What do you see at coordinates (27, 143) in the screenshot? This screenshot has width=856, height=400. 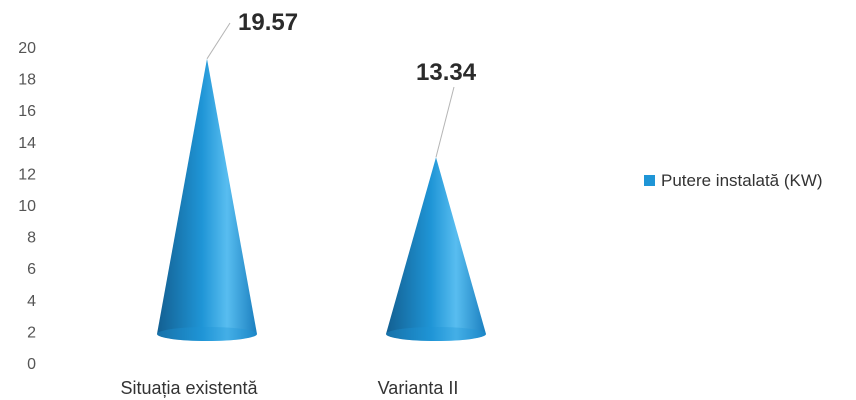 I see `y-tick-label: 14` at bounding box center [27, 143].